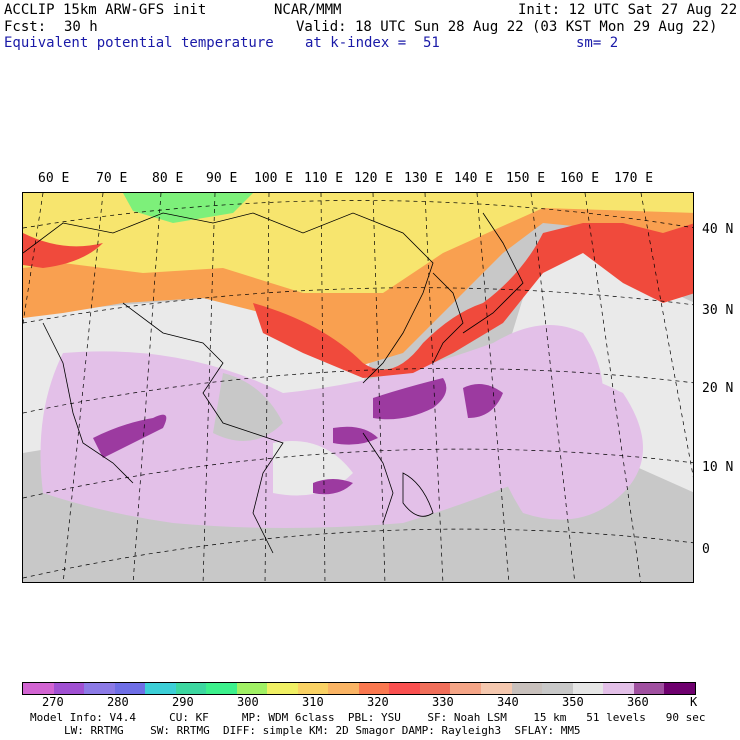 The height and width of the screenshot is (740, 740). I want to click on border-line, so click(228, 298).